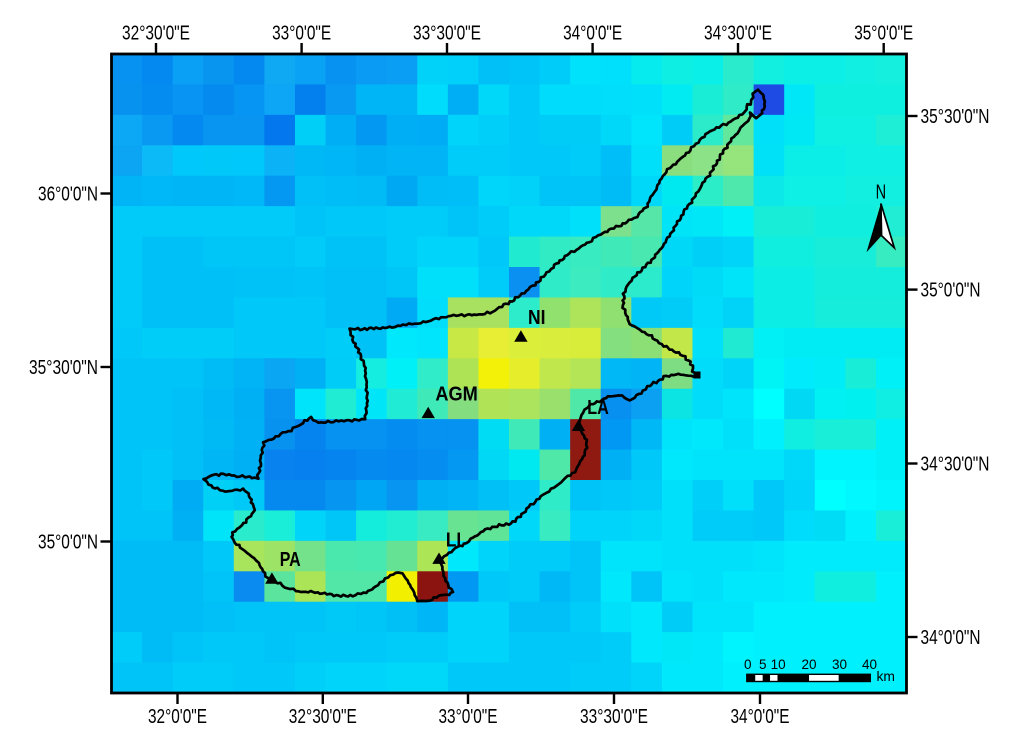 Image resolution: width=1024 pixels, height=739 pixels. What do you see at coordinates (290, 560) in the screenshot?
I see `svg-text: PA` at bounding box center [290, 560].